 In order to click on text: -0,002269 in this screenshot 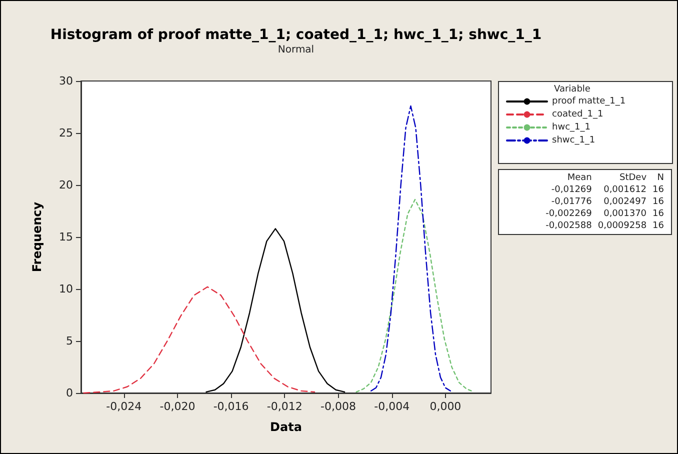, I will do `click(568, 214)`.